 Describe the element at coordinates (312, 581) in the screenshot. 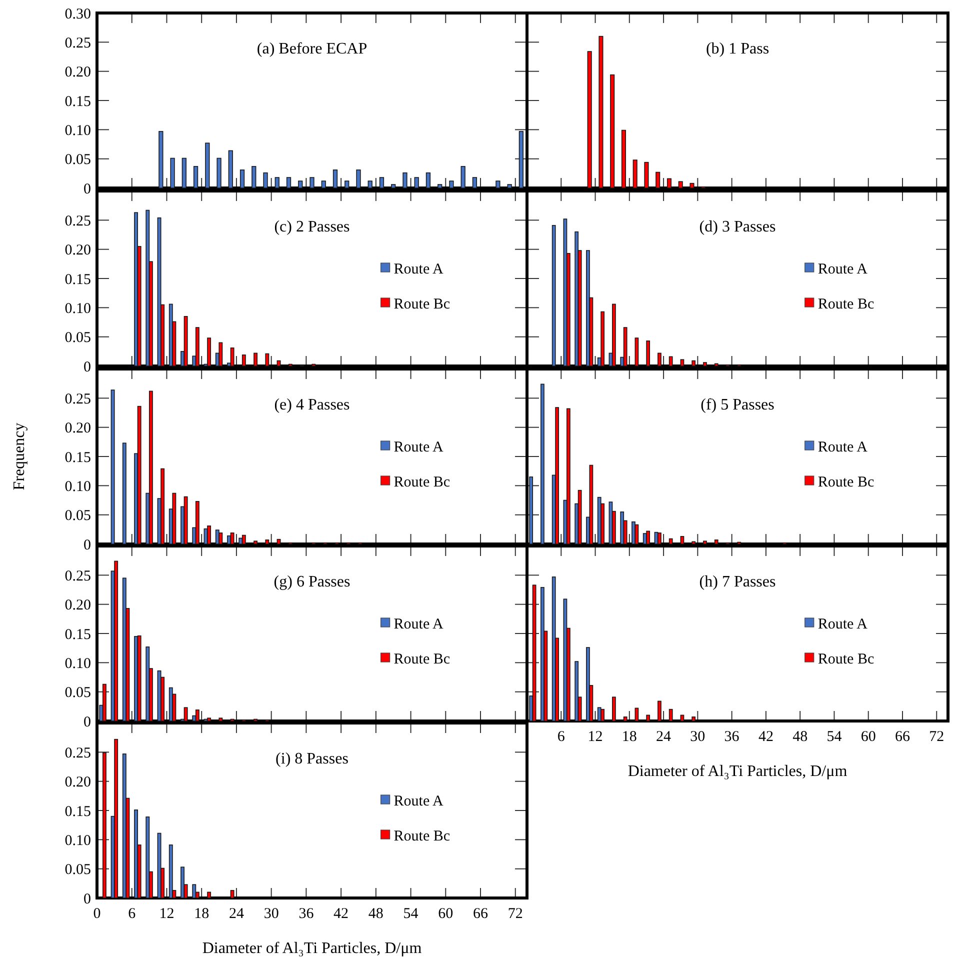

I see `text: (g) 6 Passes` at that location.